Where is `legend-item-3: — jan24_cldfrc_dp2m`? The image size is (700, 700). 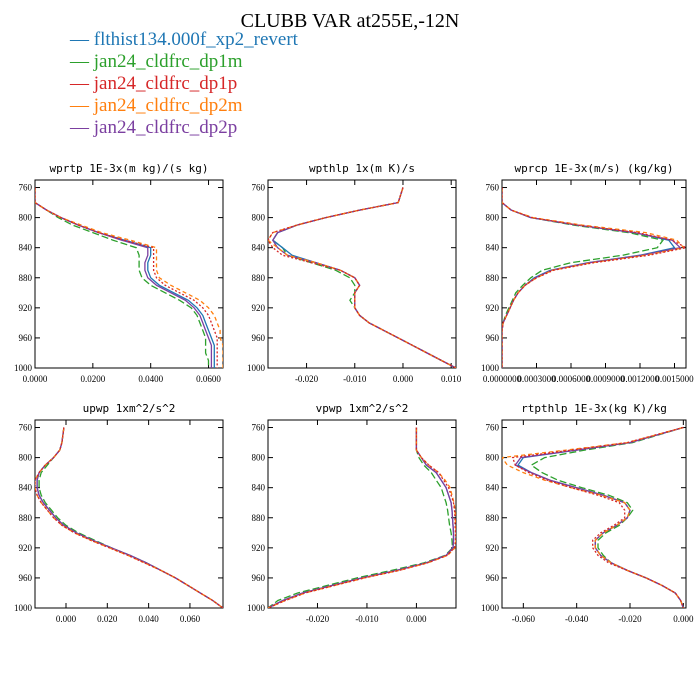
legend-item-3: — jan24_cldfrc_dp2m is located at coordinates (156, 105).